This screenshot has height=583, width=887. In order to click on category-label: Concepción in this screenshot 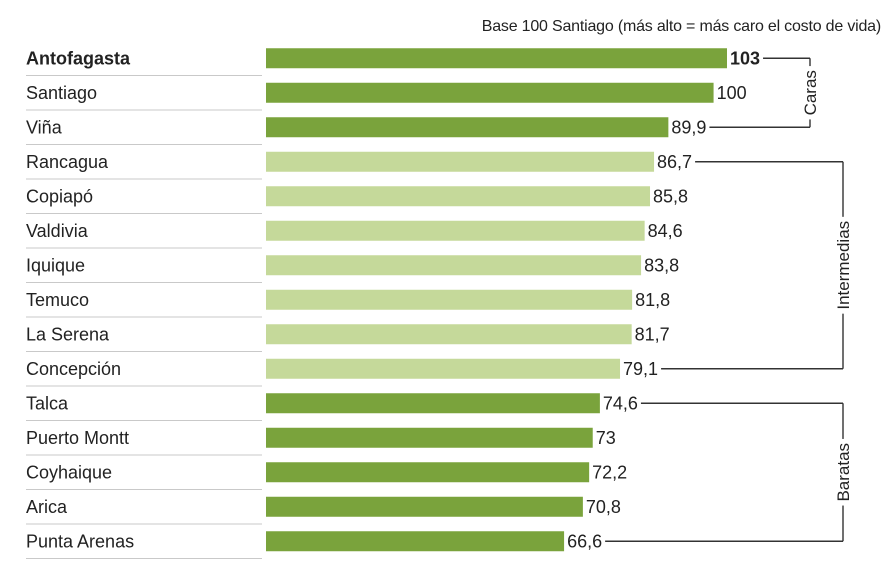, I will do `click(73, 369)`.